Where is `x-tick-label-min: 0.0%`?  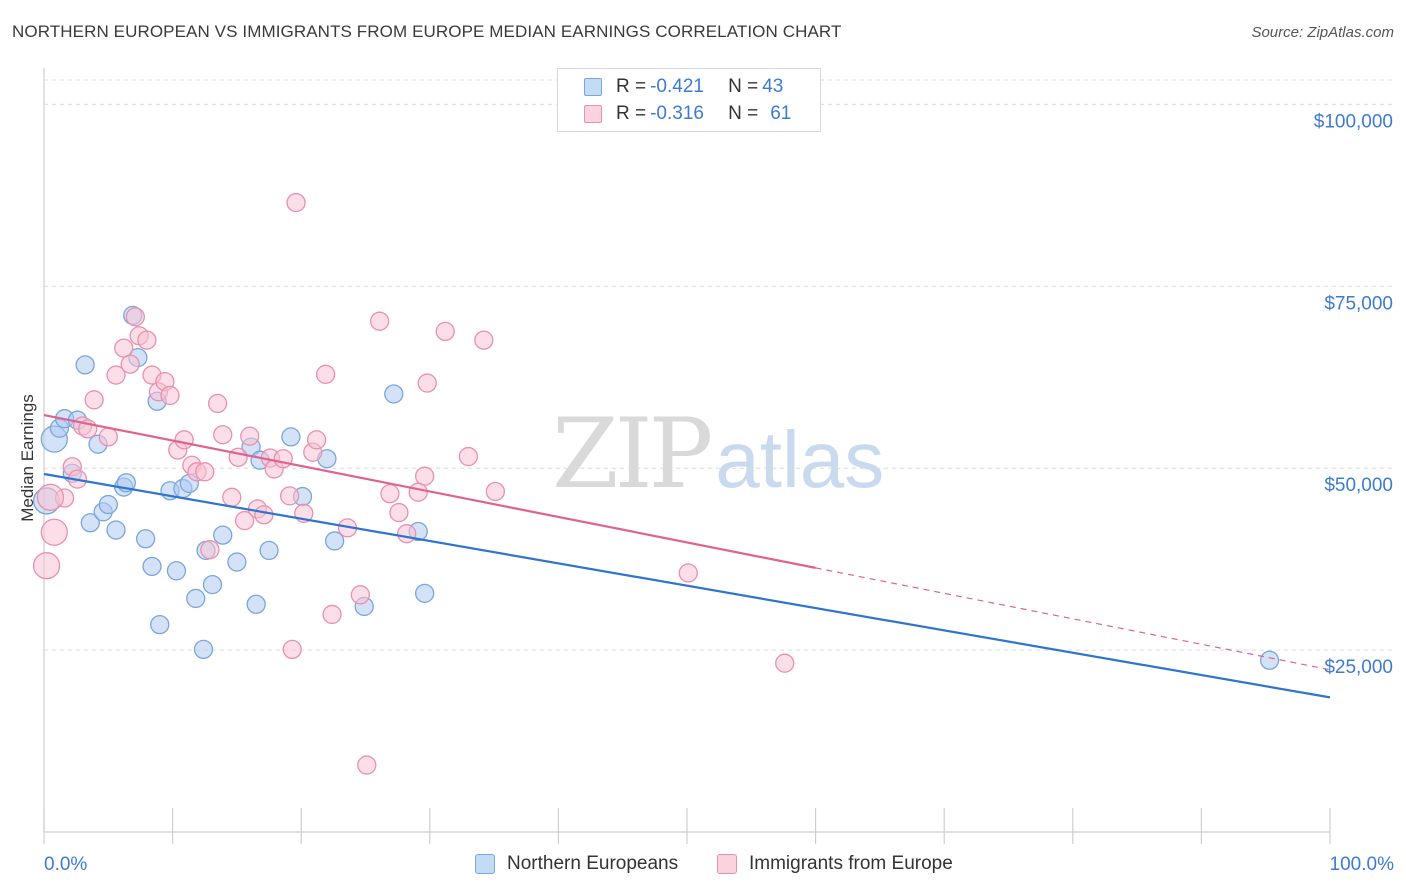
x-tick-label-min: 0.0% is located at coordinates (65, 864).